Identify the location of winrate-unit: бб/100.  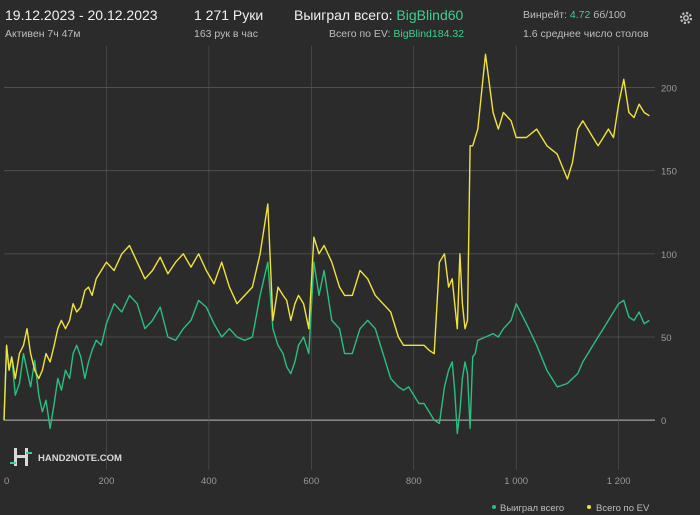
(609, 15).